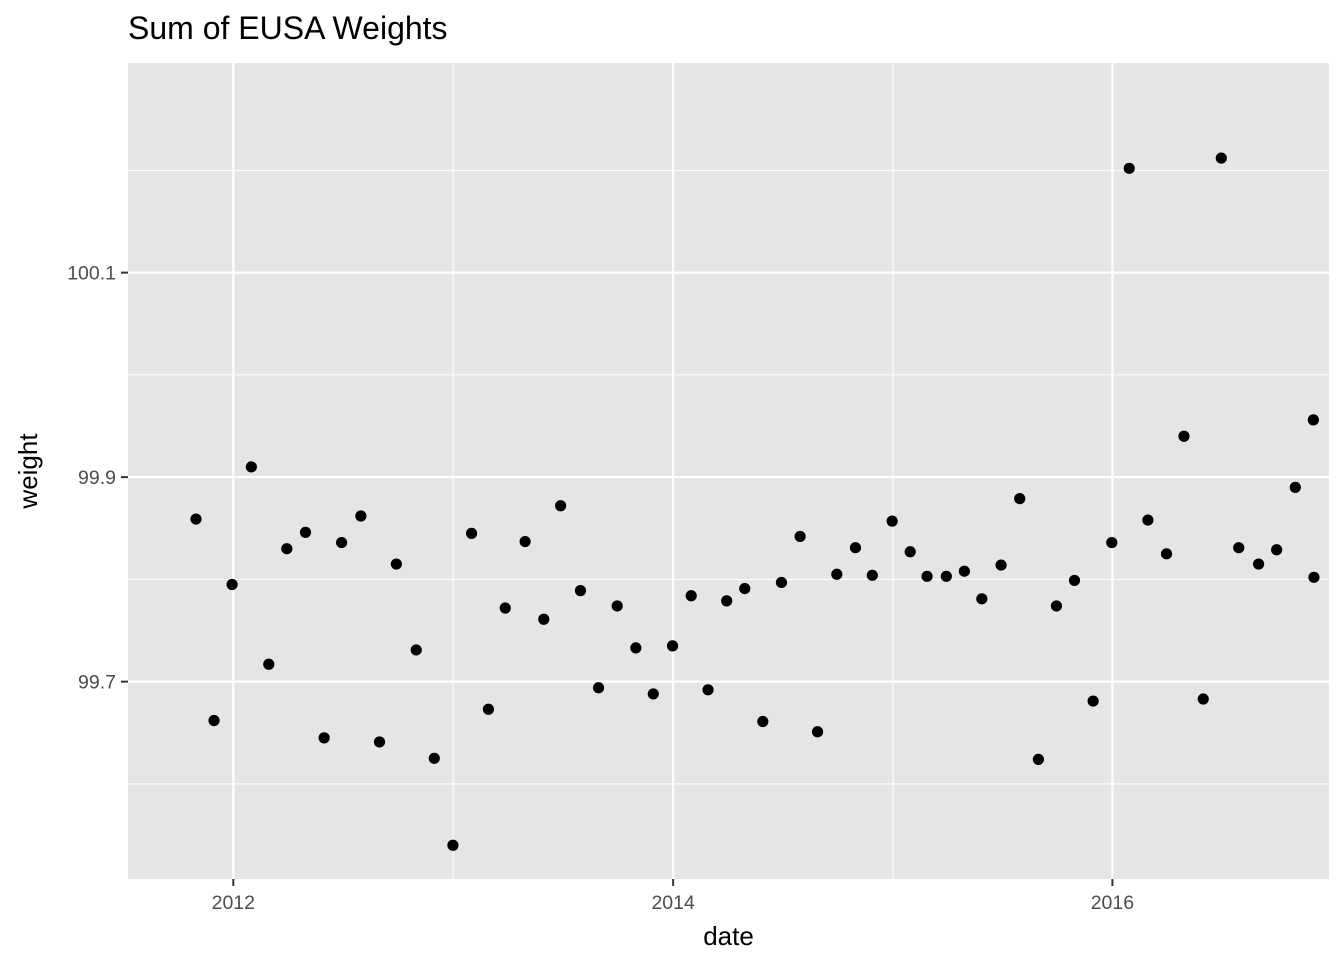  What do you see at coordinates (97, 683) in the screenshot?
I see `y-tick-label: 99.7` at bounding box center [97, 683].